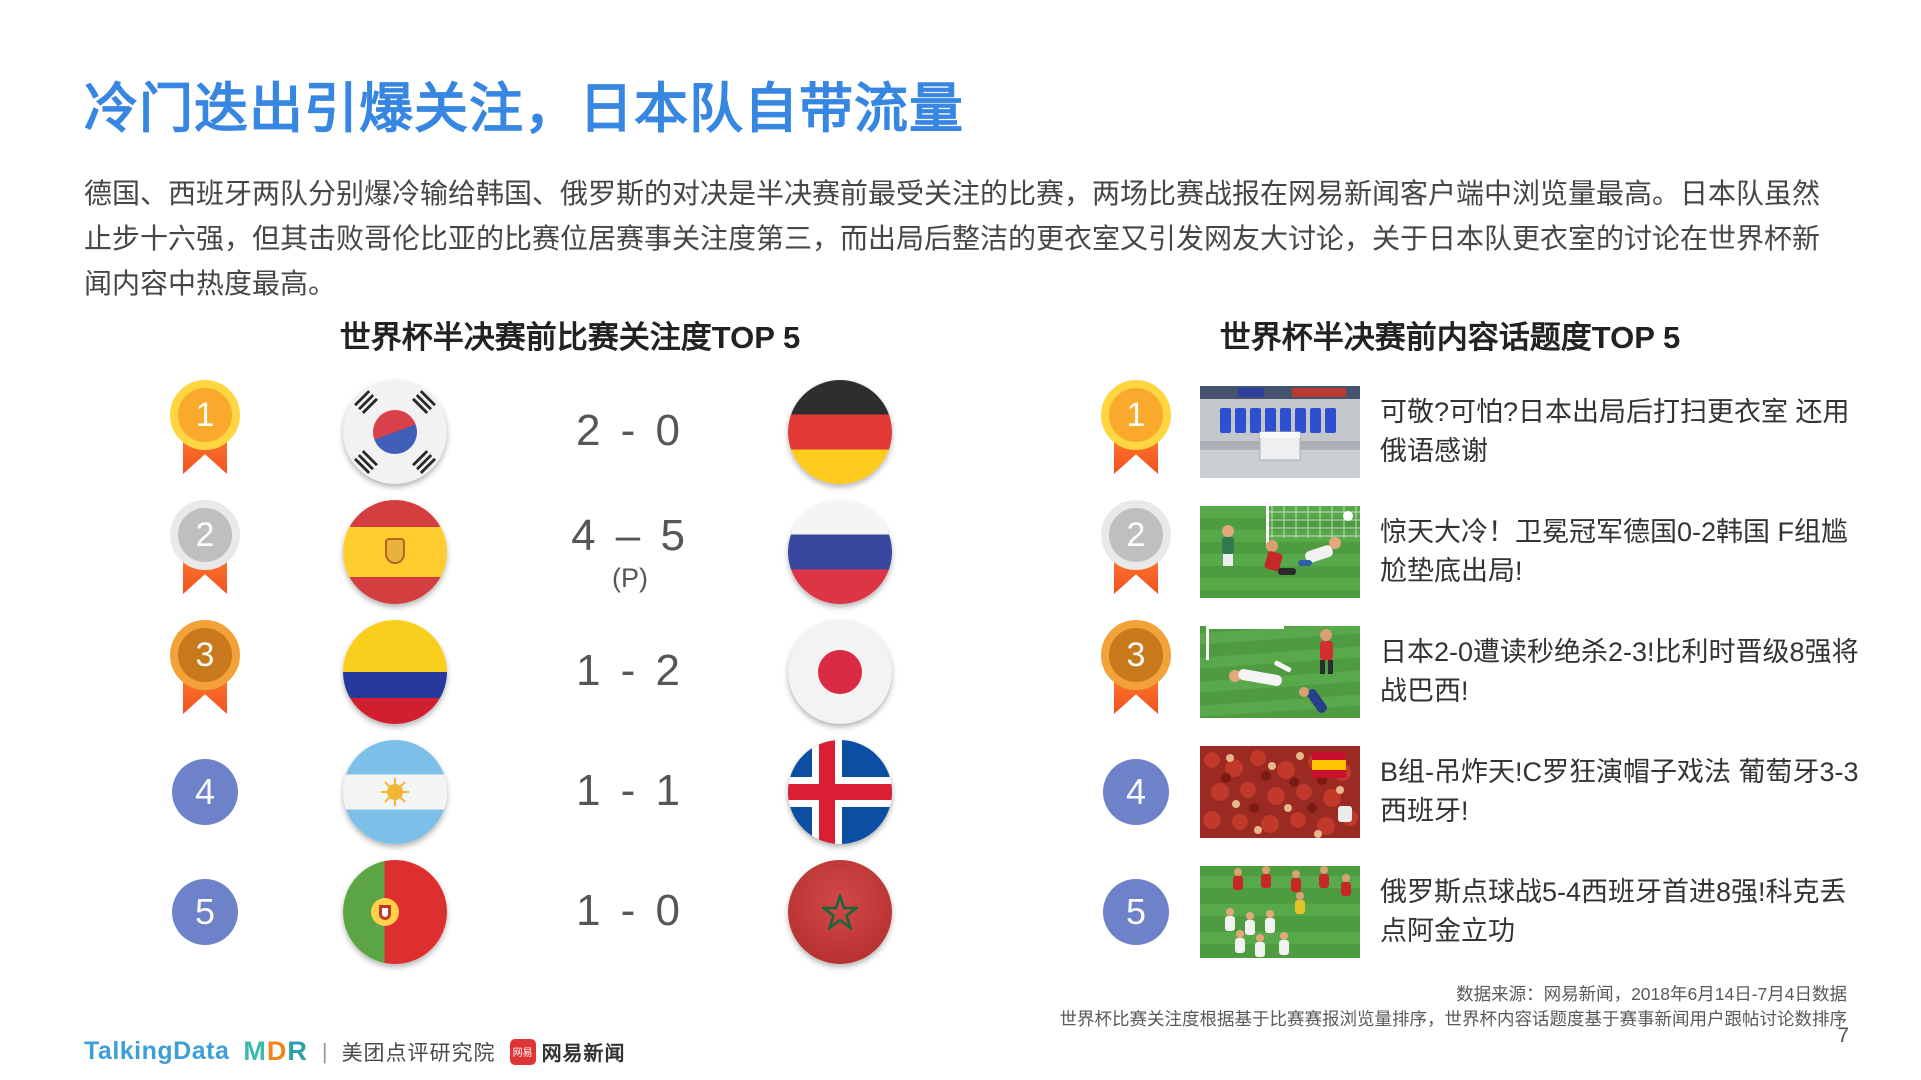 This screenshot has width=1921, height=1080. I want to click on netease-icon: 网易, so click(522, 1051).